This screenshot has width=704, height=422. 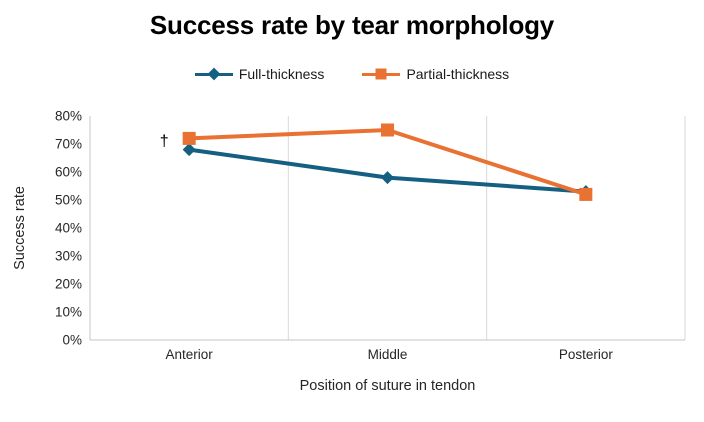 I want to click on y-tick-label: 30%, so click(x=68, y=256).